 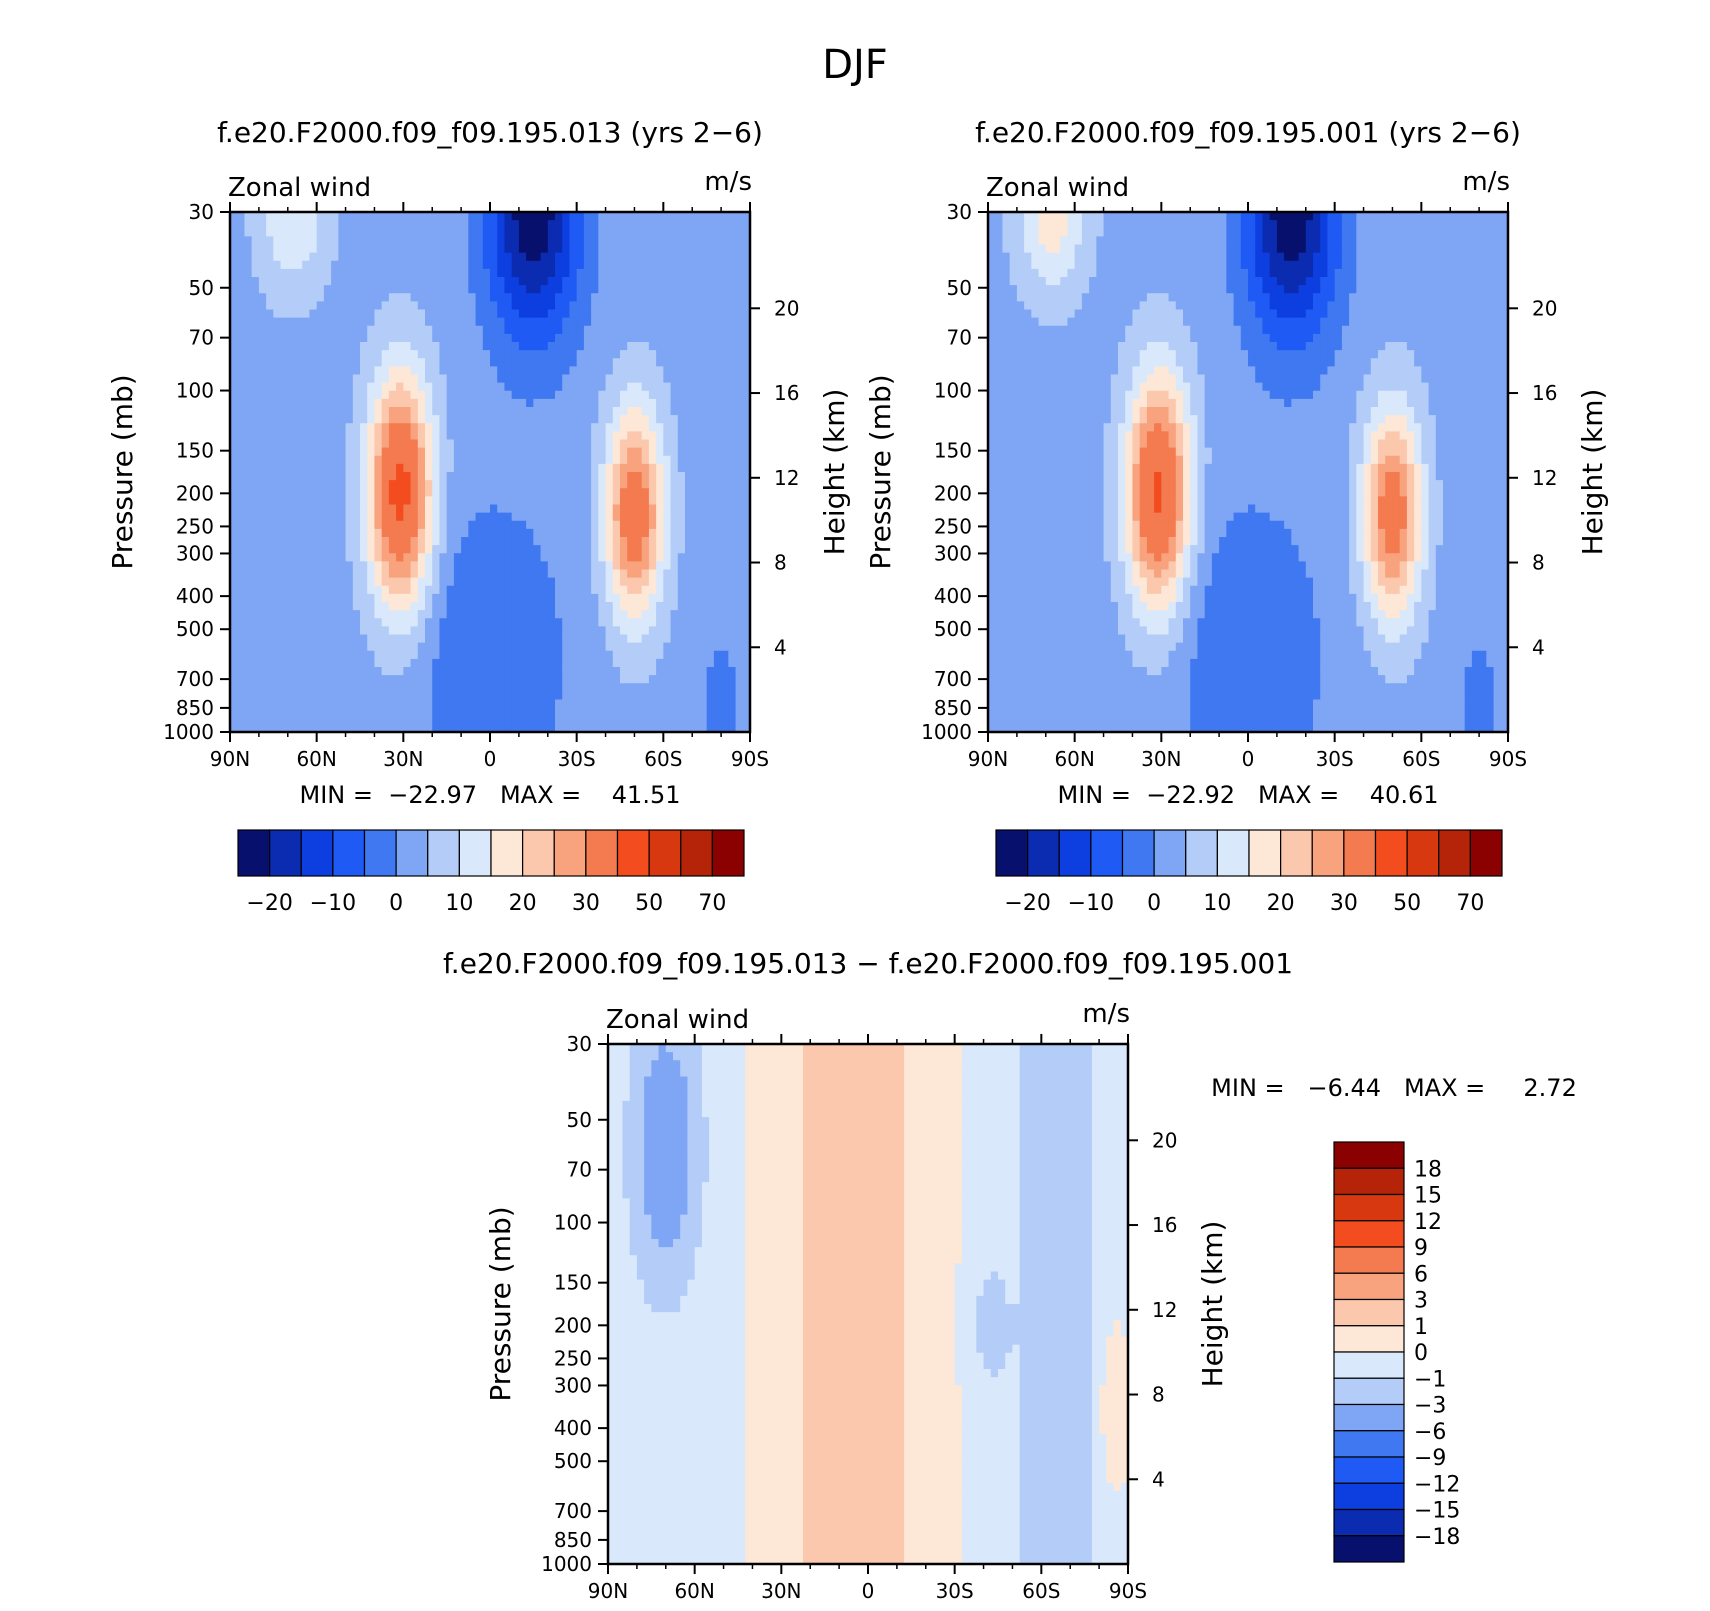 What do you see at coordinates (855, 65) in the screenshot?
I see `figure-title: DJF` at bounding box center [855, 65].